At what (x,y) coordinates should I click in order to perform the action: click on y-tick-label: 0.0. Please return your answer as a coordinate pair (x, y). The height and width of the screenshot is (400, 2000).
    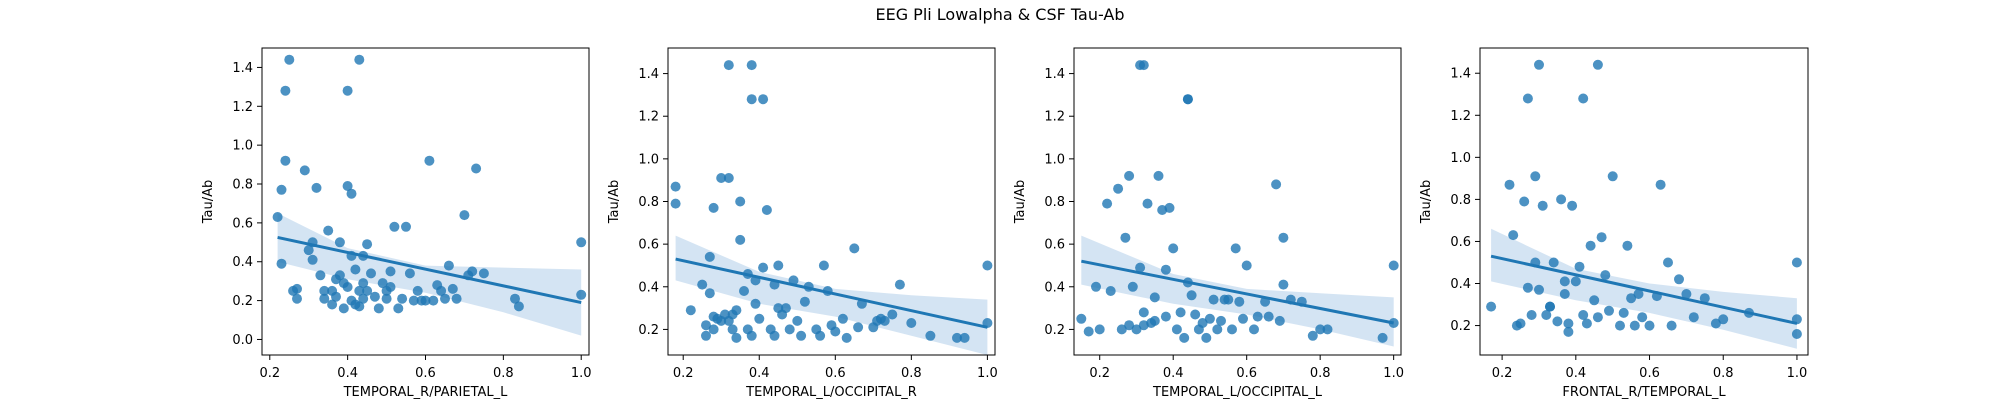
    Looking at the image, I should click on (242, 340).